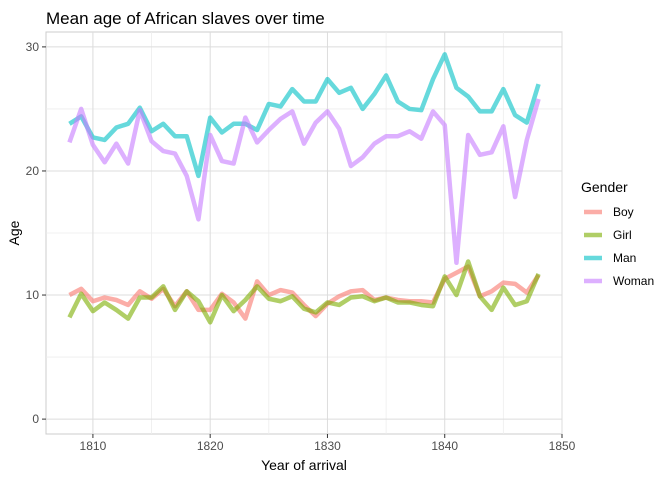  I want to click on legend-label-woman: Woman, so click(633, 281).